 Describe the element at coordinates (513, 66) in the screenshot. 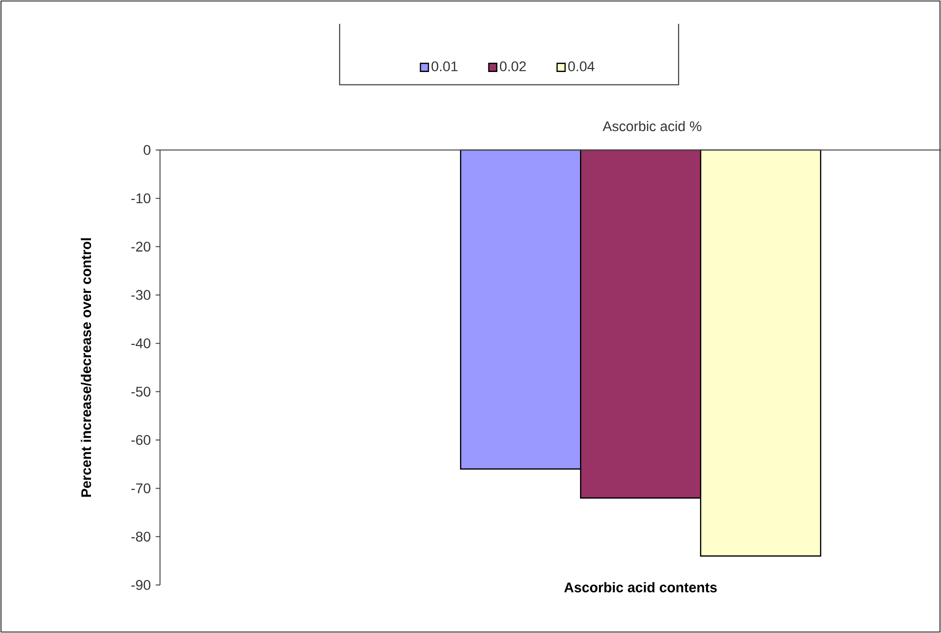

I see `legend-label: 0.02` at that location.